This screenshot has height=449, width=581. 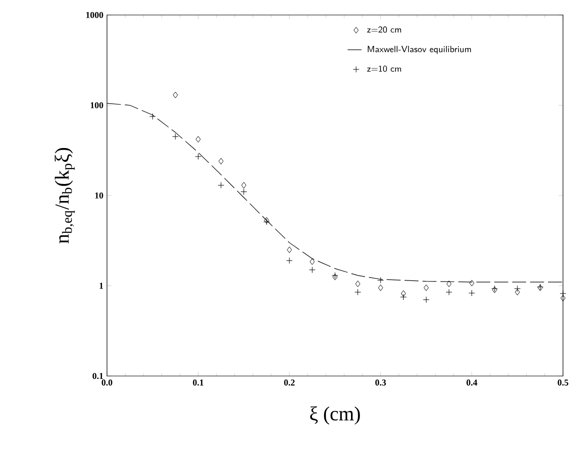 I want to click on x-tick-label: 0.0, so click(x=107, y=383).